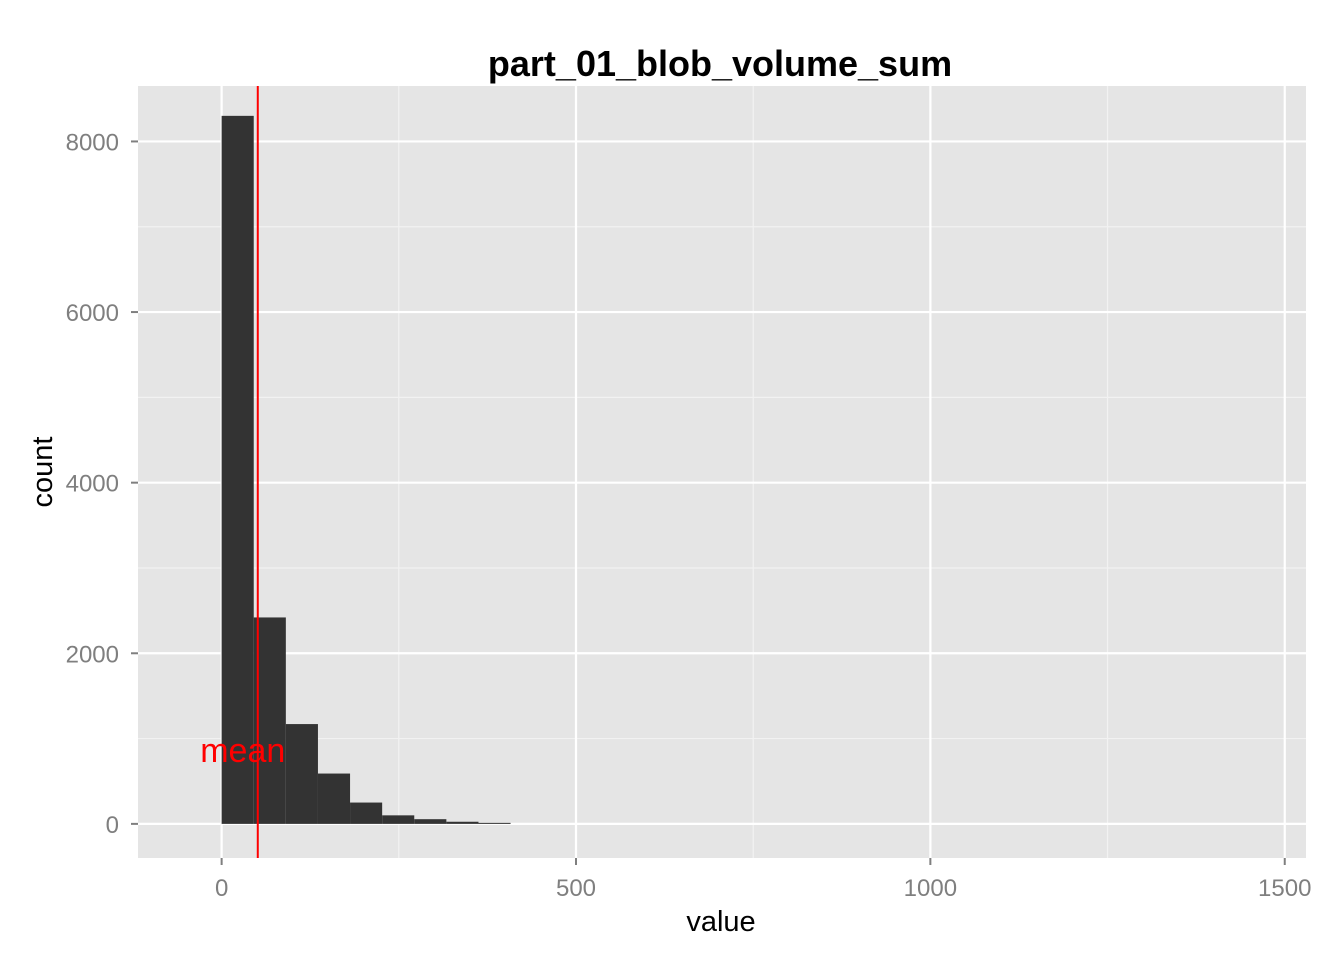 The height and width of the screenshot is (960, 1344). What do you see at coordinates (763, 888) in the screenshot?
I see `x-tick-labels: 0 500 1000 1500` at bounding box center [763, 888].